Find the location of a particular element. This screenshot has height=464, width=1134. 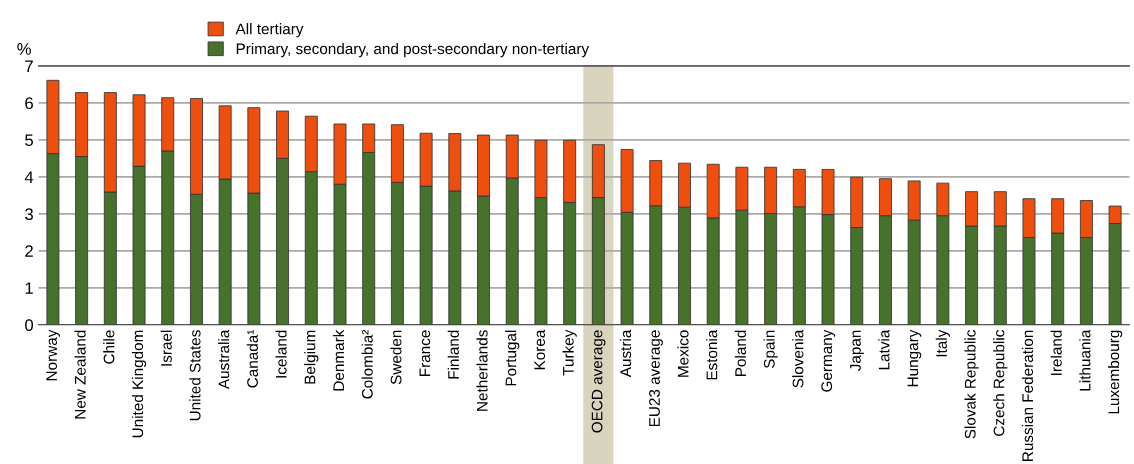

y-tick-label: 6 is located at coordinates (29, 103).